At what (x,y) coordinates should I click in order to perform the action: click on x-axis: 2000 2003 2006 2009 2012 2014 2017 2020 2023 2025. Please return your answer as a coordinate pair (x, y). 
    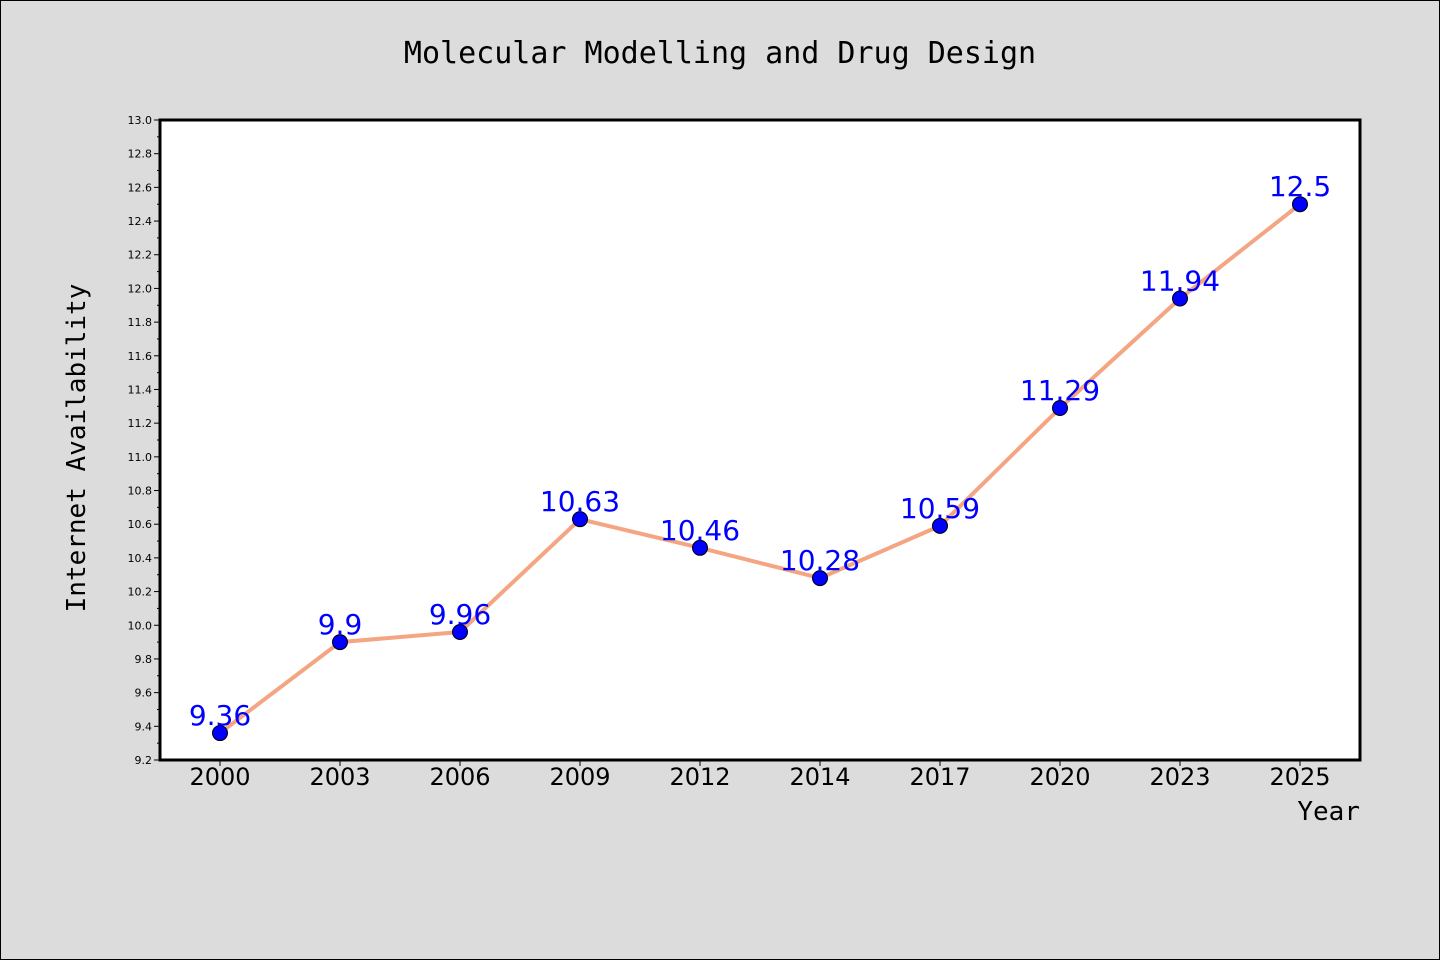
    Looking at the image, I should click on (760, 775).